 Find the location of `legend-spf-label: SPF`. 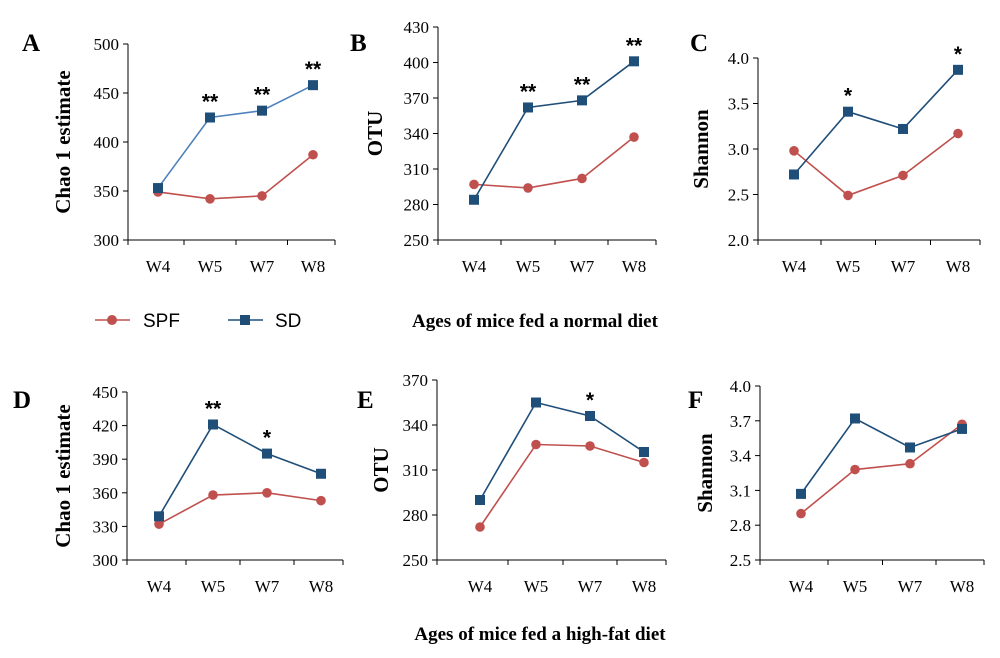

legend-spf-label: SPF is located at coordinates (161, 321).